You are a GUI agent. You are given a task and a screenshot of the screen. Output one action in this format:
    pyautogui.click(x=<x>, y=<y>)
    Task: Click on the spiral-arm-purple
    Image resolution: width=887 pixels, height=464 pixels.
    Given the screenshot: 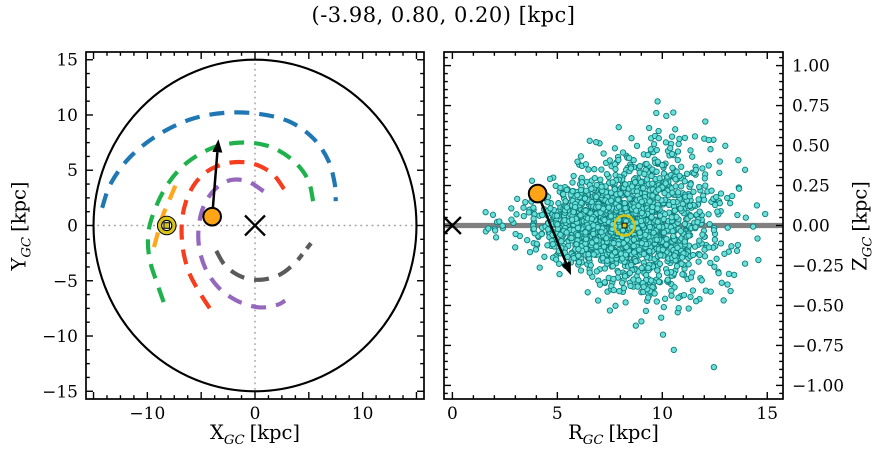 What is the action you would take?
    pyautogui.click(x=241, y=243)
    